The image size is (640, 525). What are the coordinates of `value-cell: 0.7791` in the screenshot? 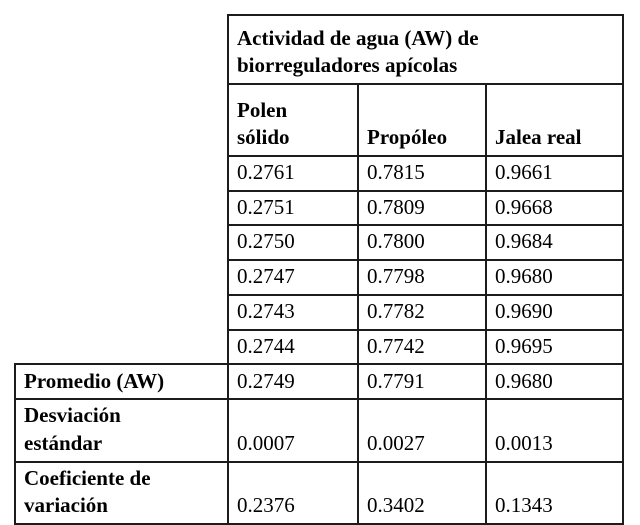 It's located at (422, 382).